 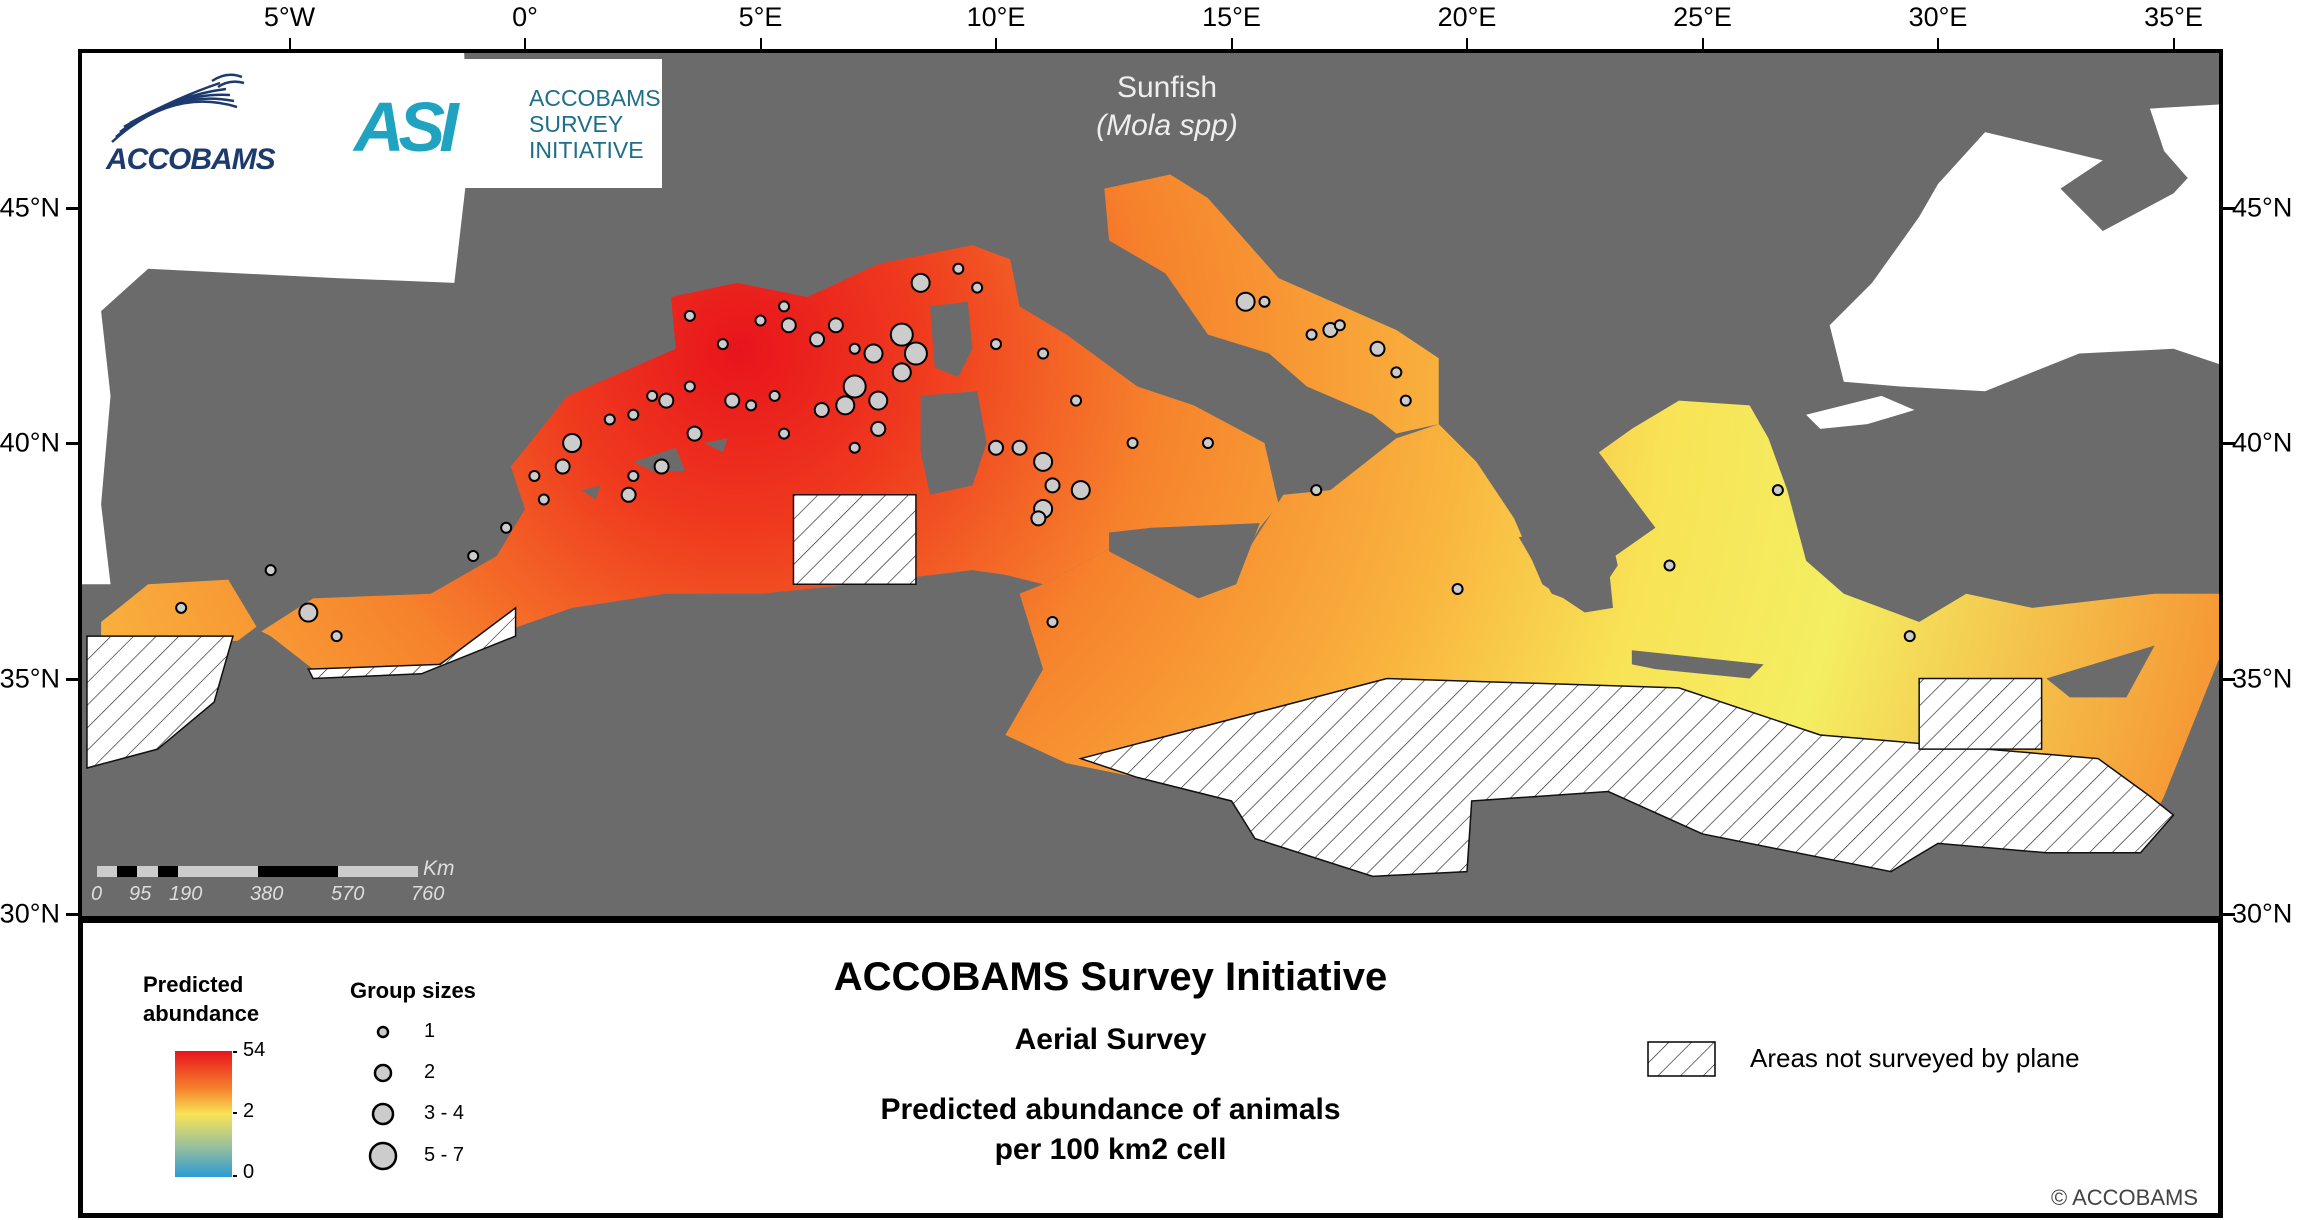 What do you see at coordinates (97, 894) in the screenshot?
I see `scale-label: 0` at bounding box center [97, 894].